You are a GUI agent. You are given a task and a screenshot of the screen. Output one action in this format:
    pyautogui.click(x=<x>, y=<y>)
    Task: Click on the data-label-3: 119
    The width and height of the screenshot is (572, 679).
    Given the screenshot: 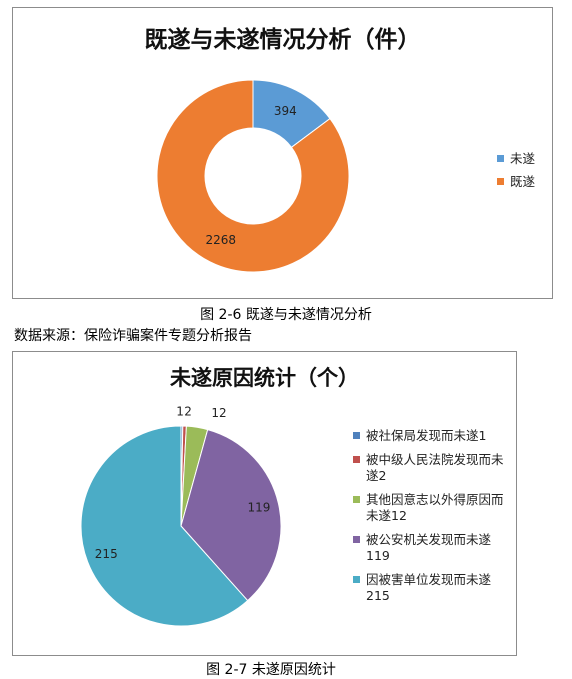 What is the action you would take?
    pyautogui.click(x=258, y=507)
    